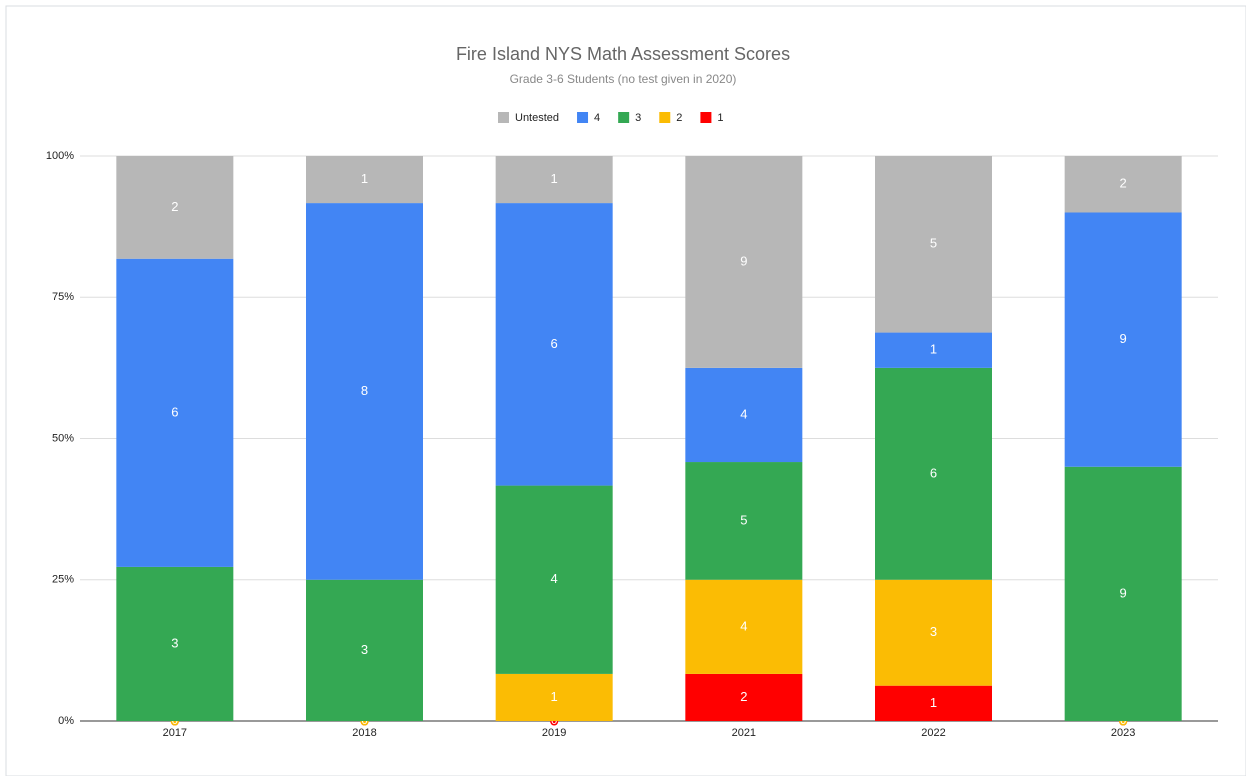 The image size is (1246, 776). I want to click on x-tick-label: 2021, so click(744, 733).